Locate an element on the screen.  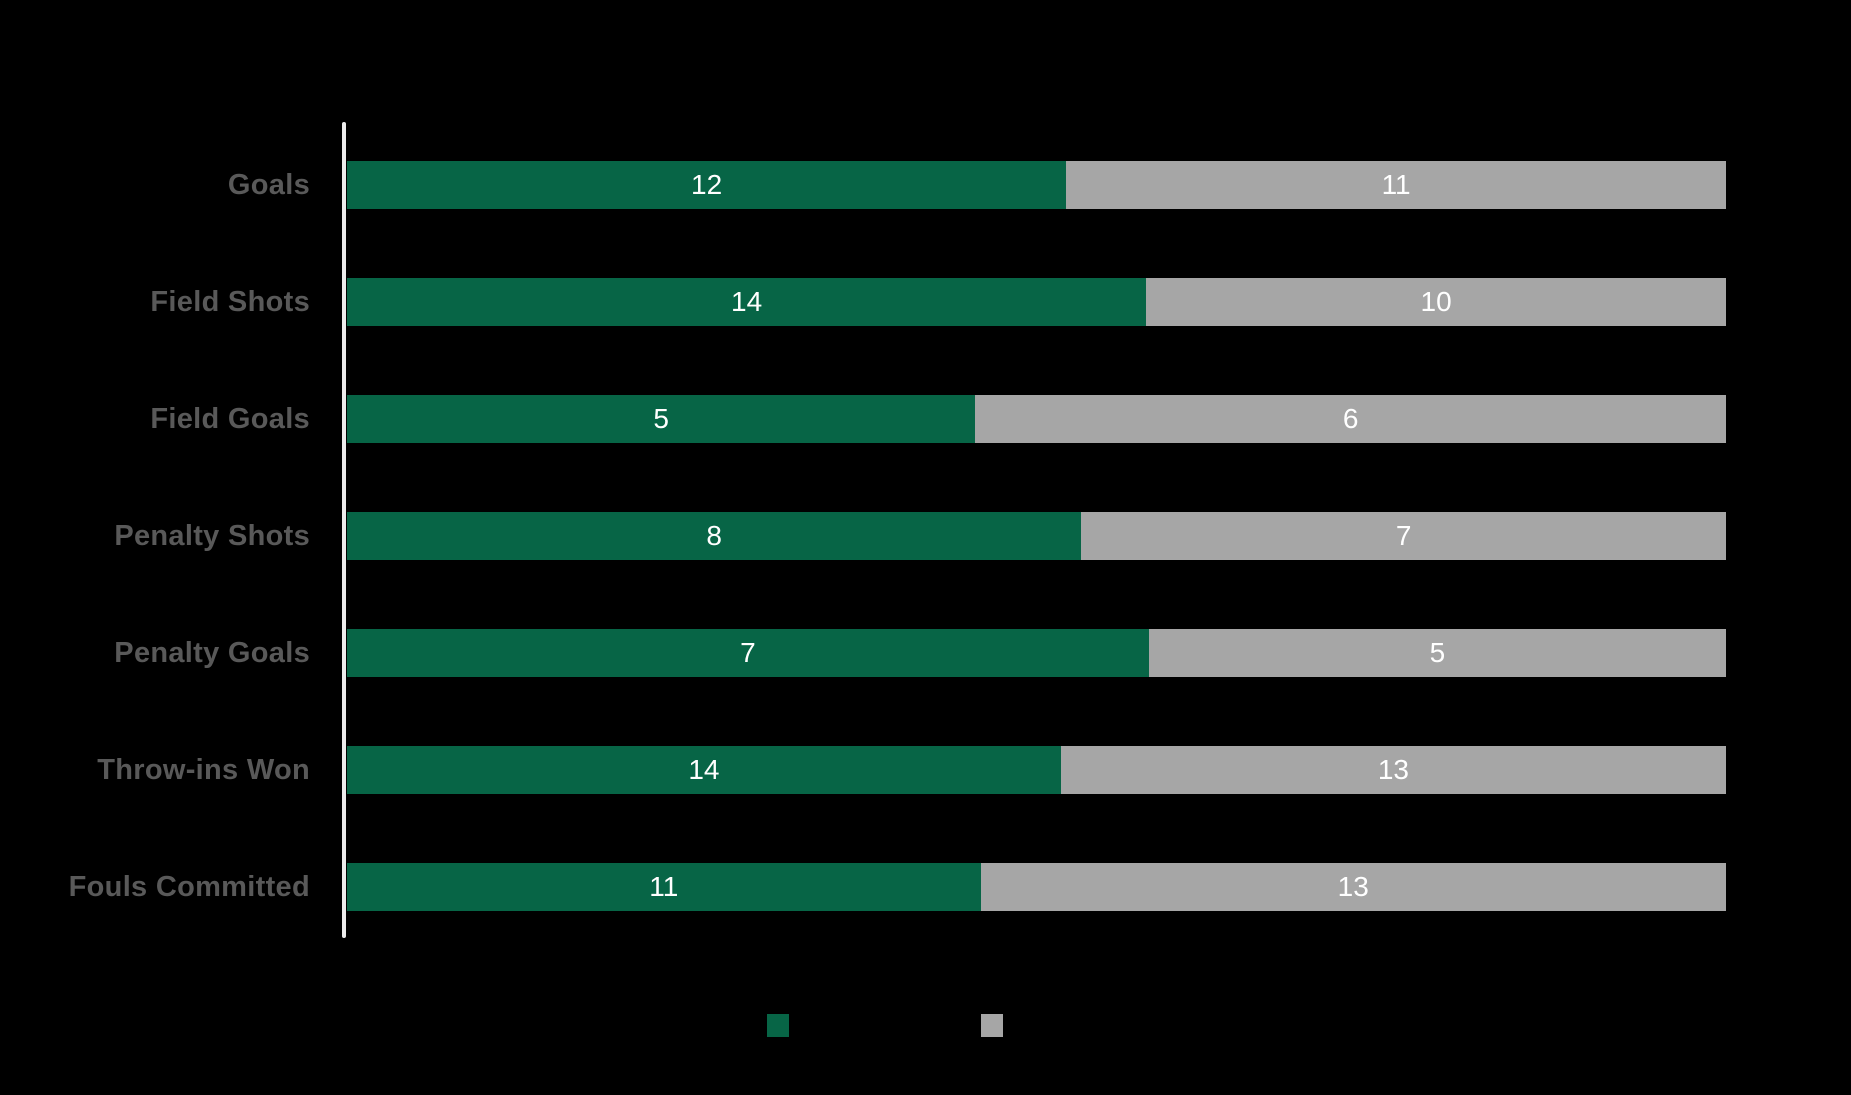
stacked-bar: 11 13 is located at coordinates (1036, 887).